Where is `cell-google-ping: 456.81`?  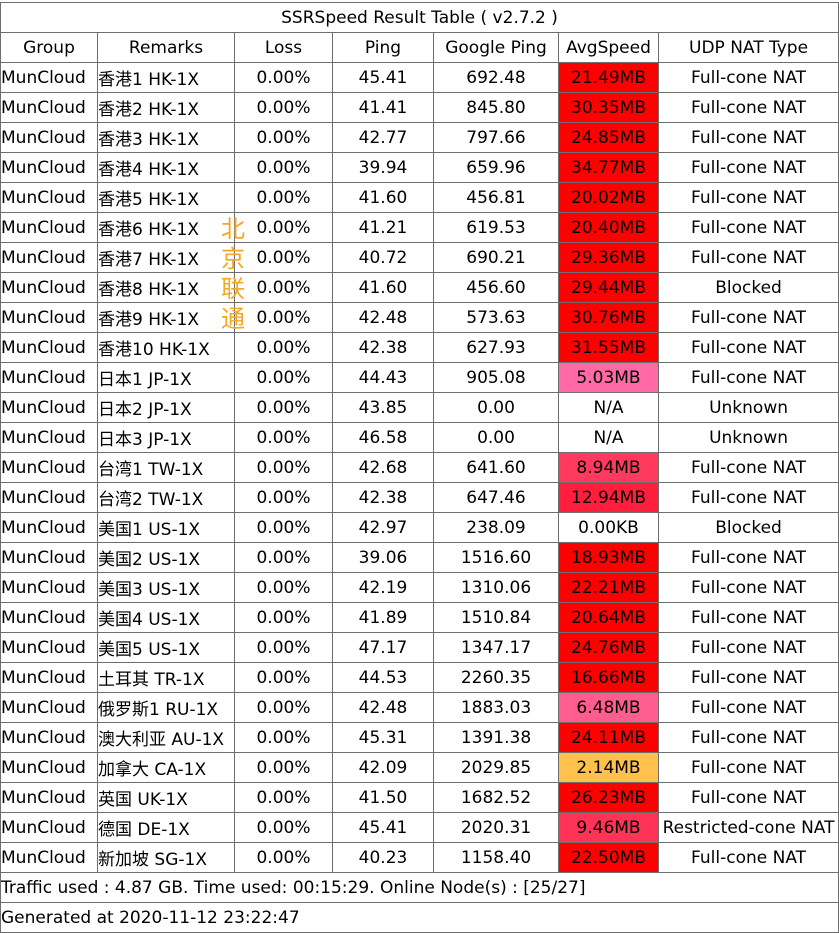
cell-google-ping: 456.81 is located at coordinates (496, 197).